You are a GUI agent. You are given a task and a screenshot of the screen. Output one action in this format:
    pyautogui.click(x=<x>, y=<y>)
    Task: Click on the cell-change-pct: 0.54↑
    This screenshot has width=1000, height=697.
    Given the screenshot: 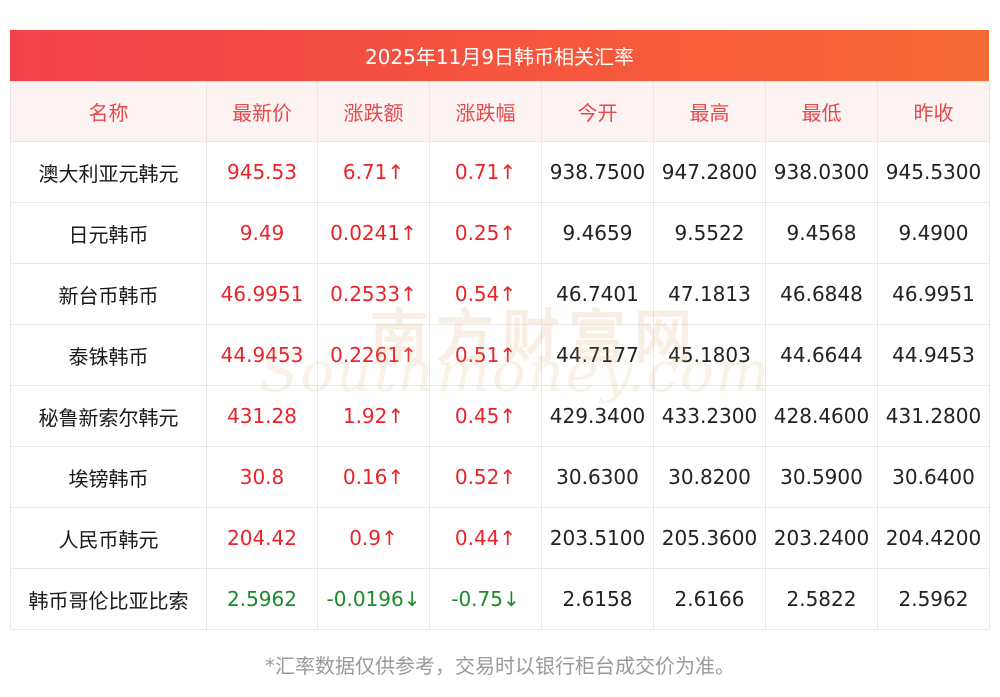 What is the action you would take?
    pyautogui.click(x=485, y=294)
    